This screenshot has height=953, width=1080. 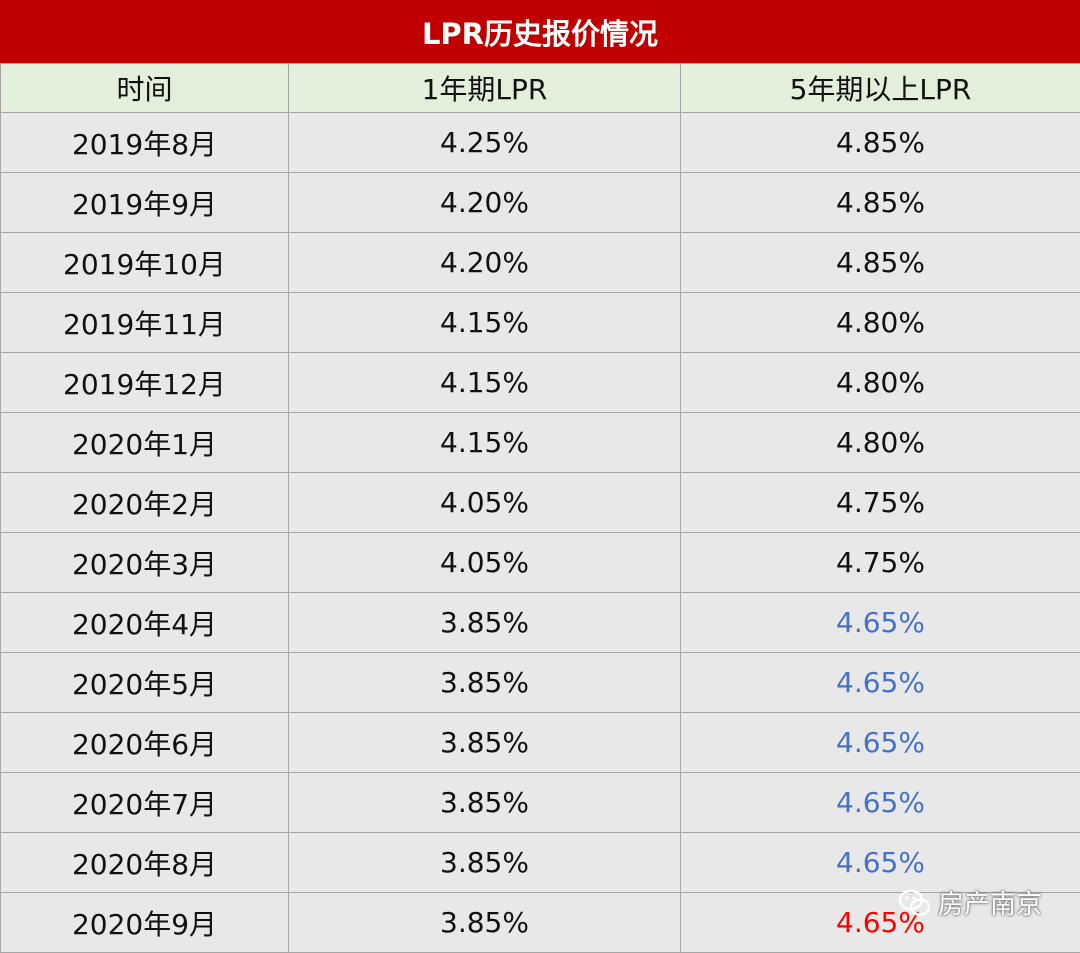 What do you see at coordinates (144, 322) in the screenshot?
I see `table-cell: 2019年11月` at bounding box center [144, 322].